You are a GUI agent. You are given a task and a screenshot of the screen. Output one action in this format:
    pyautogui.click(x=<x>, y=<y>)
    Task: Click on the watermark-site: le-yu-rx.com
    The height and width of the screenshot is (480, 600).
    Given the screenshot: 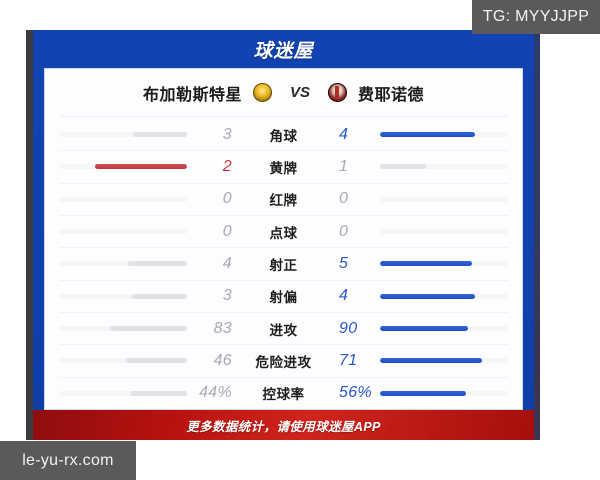 What is the action you would take?
    pyautogui.click(x=68, y=460)
    